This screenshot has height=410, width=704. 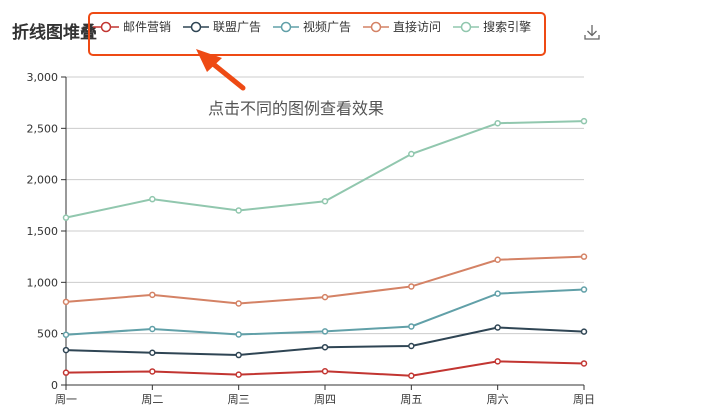 I want to click on x-tick-label: 周二, so click(x=152, y=399).